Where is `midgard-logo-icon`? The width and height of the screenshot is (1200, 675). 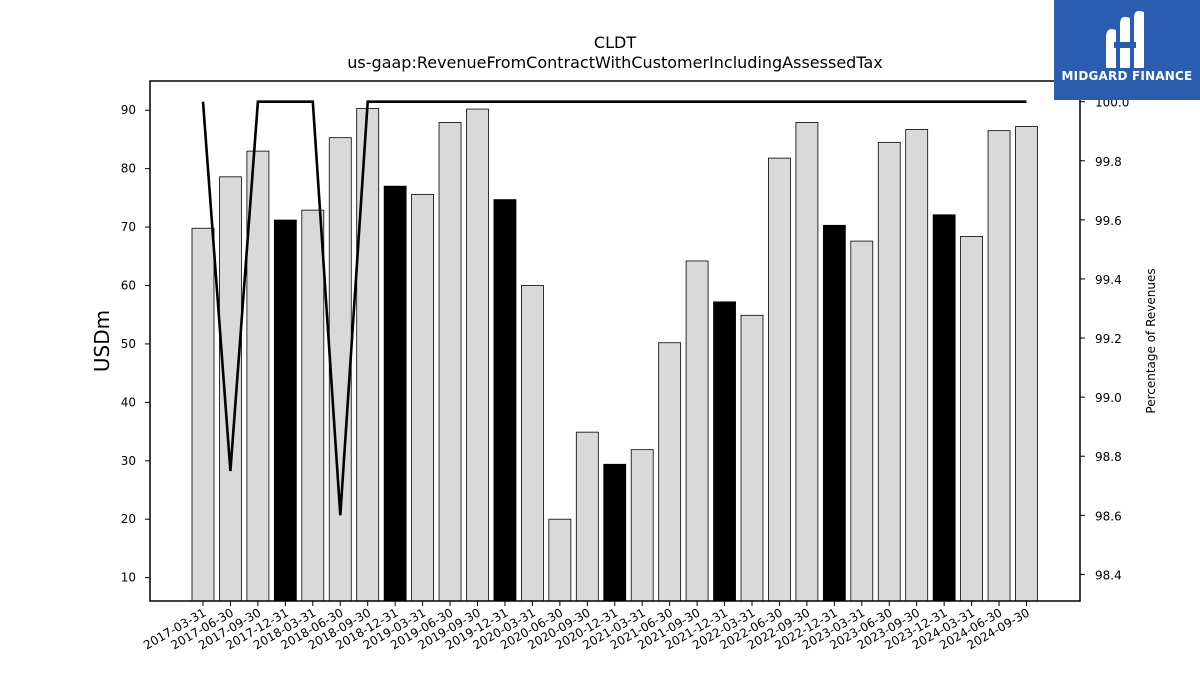
midgard-logo-icon is located at coordinates (1125, 39).